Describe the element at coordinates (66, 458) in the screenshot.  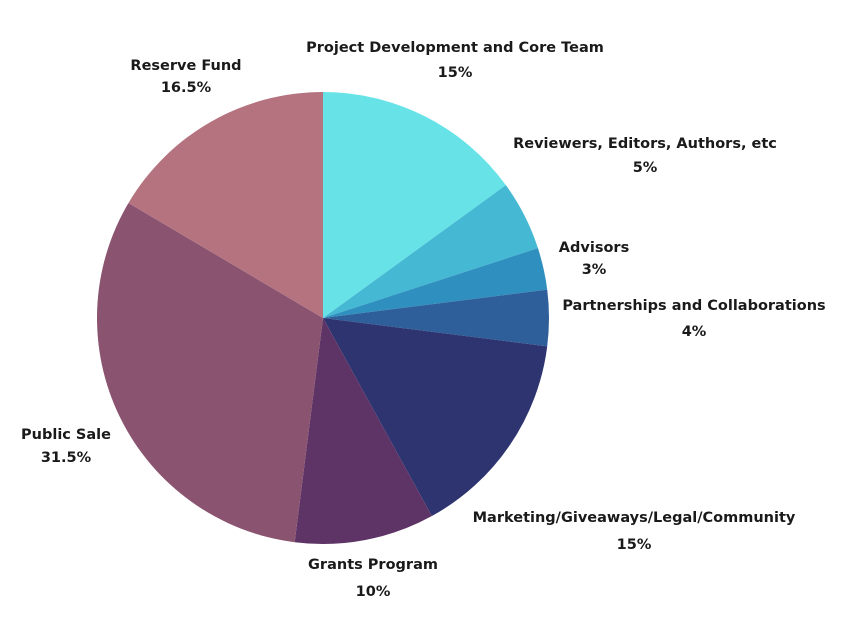
I see `slice-value-label: 31.5%` at that location.